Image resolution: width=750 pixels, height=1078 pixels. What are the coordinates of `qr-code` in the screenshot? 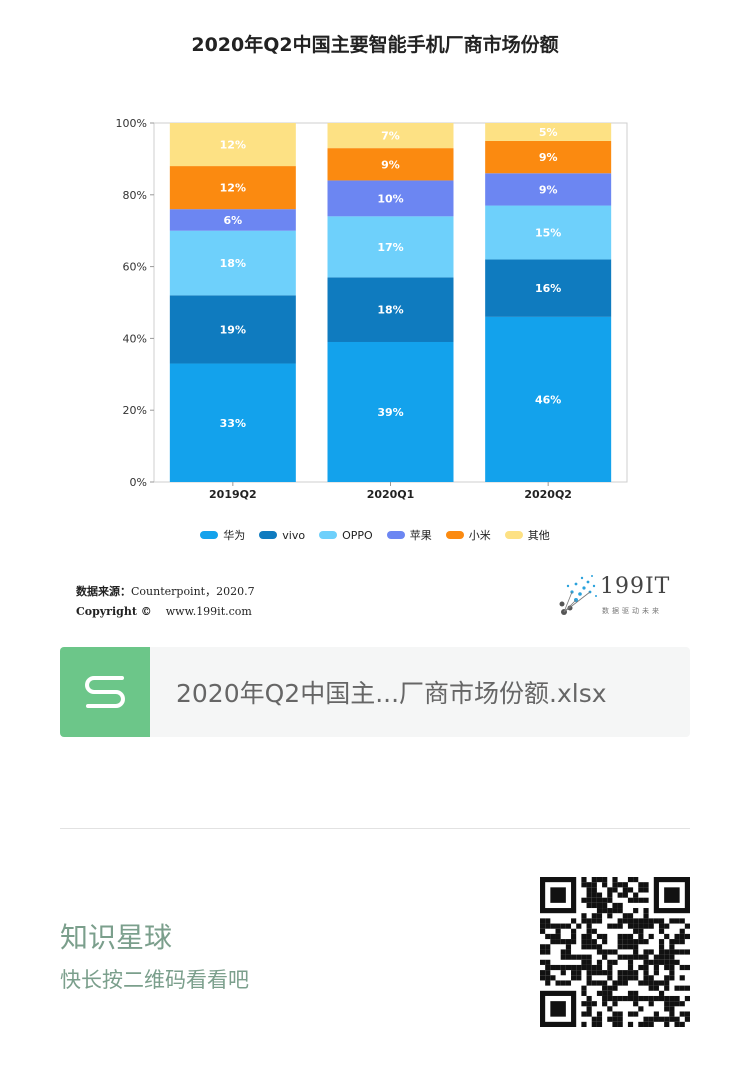 It's located at (615, 952).